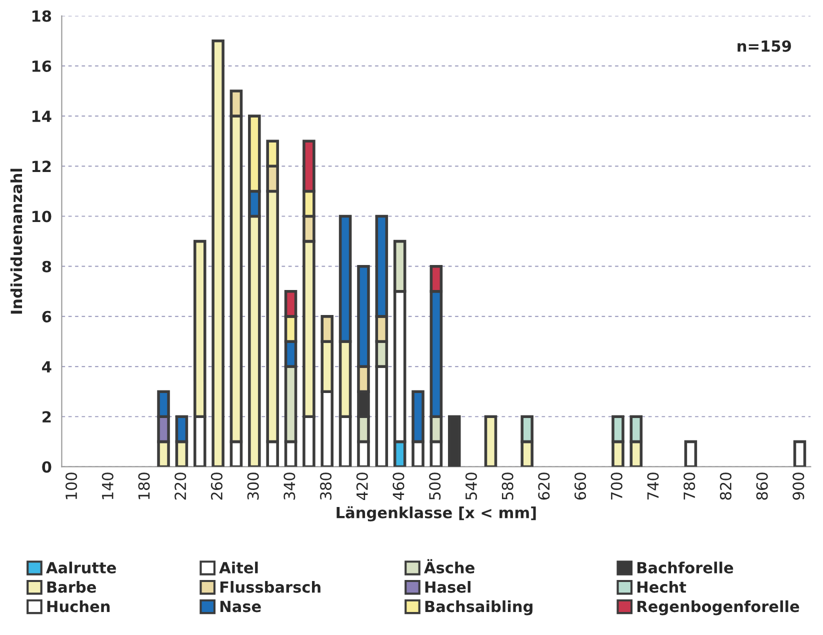  I want to click on legend-label: Bachforelle, so click(685, 568).